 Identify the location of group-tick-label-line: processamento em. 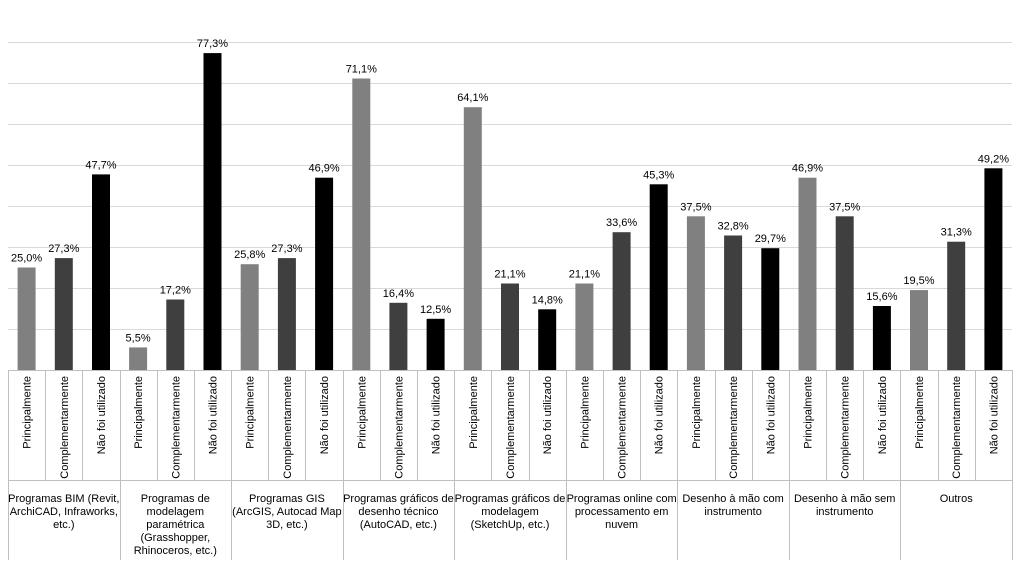
(622, 512).